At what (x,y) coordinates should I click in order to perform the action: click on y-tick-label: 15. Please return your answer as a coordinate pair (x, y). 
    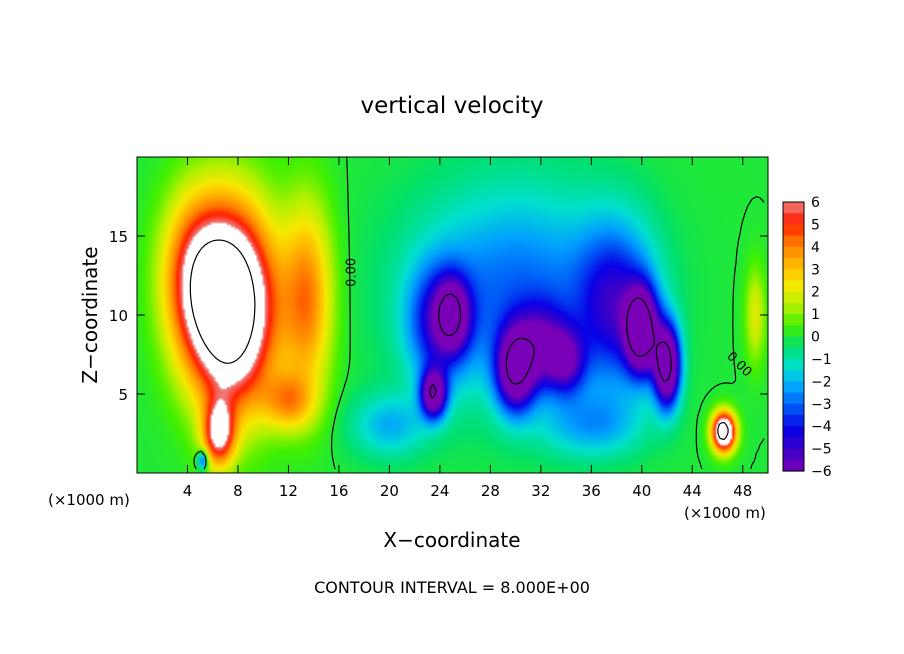
    Looking at the image, I should click on (118, 237).